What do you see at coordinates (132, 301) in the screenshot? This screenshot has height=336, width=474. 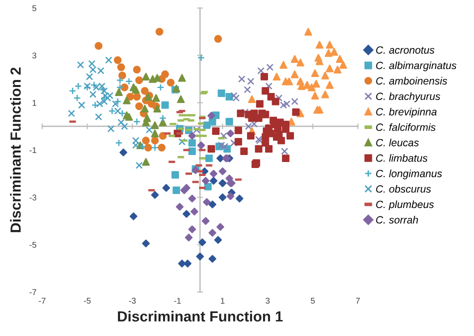 I see `x-tick-label: -3` at bounding box center [132, 301].